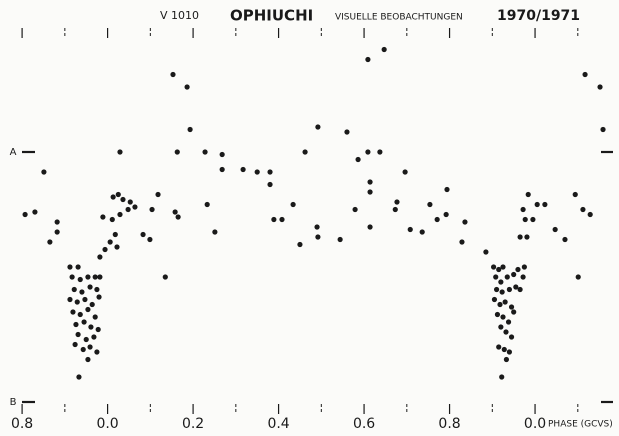 The image size is (619, 436). I want to click on title-part: OPHIUCHI, so click(271, 16).